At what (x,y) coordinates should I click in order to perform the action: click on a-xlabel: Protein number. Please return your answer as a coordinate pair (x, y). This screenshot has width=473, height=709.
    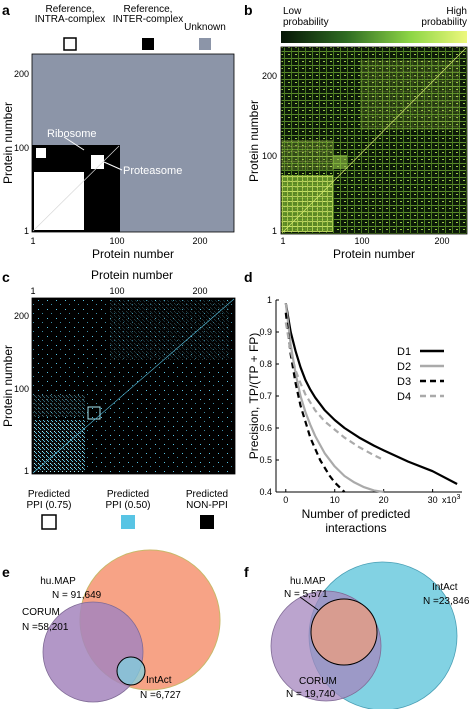
    Looking at the image, I should click on (133, 254).